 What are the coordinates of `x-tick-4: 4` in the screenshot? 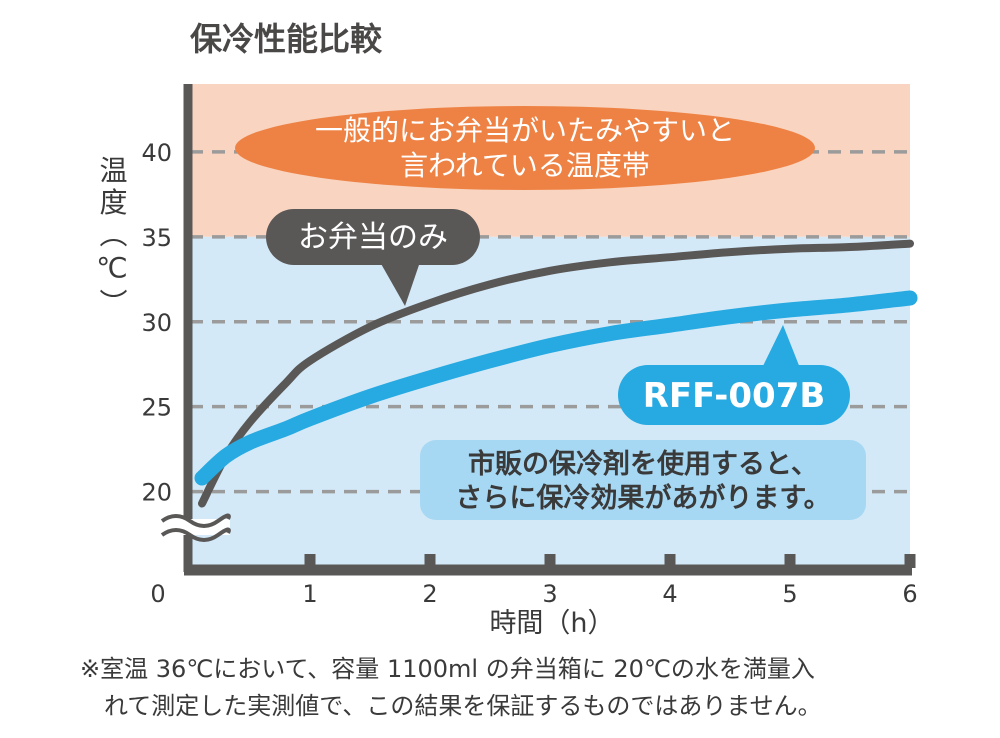 It's located at (669, 594).